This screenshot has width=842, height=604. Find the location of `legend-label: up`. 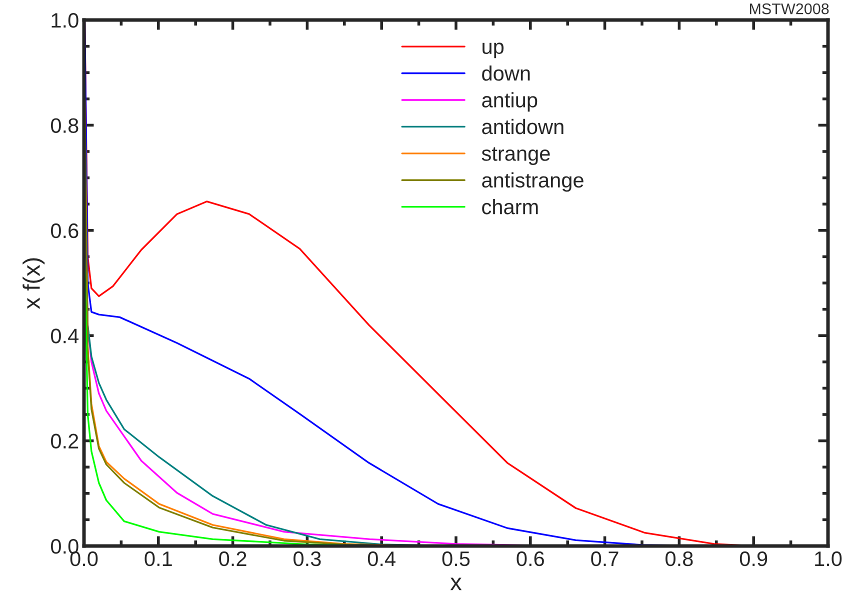

legend-label: up is located at coordinates (493, 50).